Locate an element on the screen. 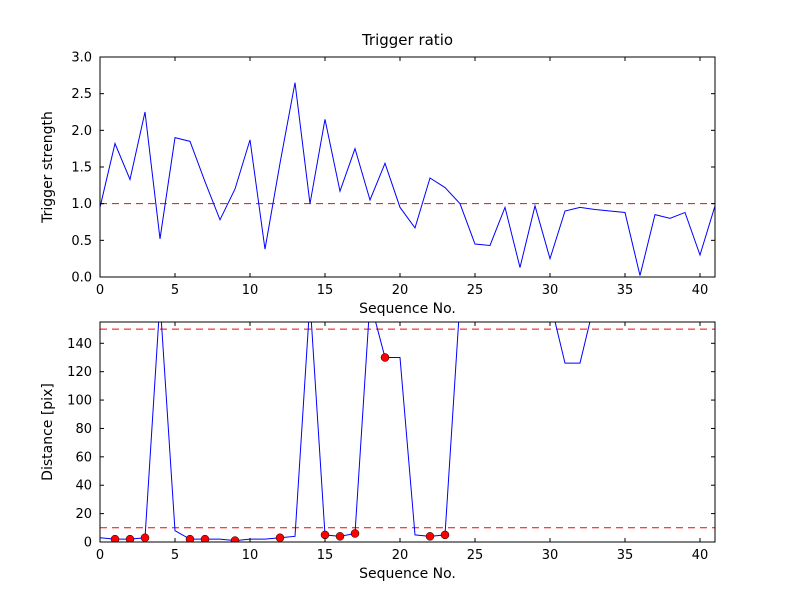  chart-title: Trigger ratio is located at coordinates (407, 40).